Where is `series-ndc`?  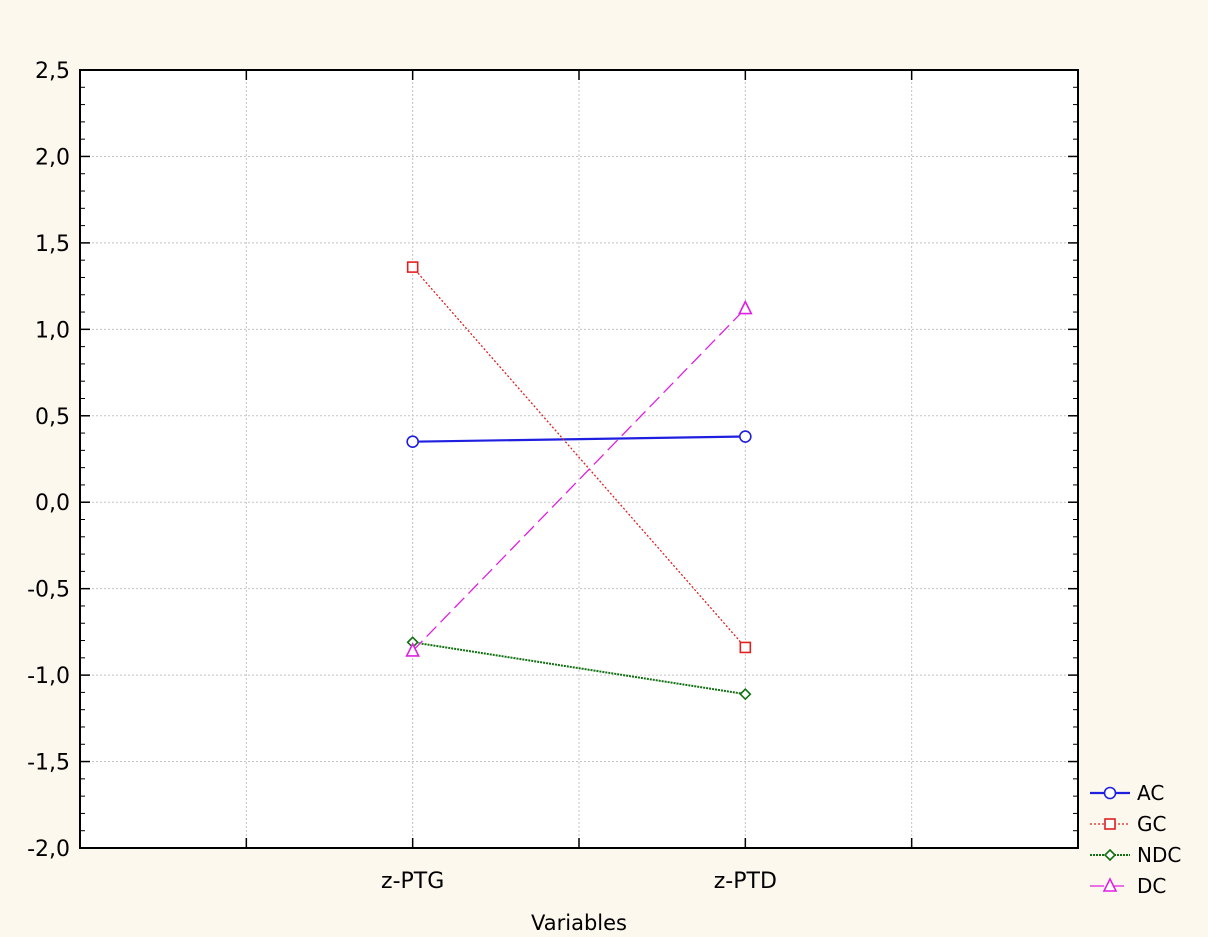 series-ndc is located at coordinates (579, 668).